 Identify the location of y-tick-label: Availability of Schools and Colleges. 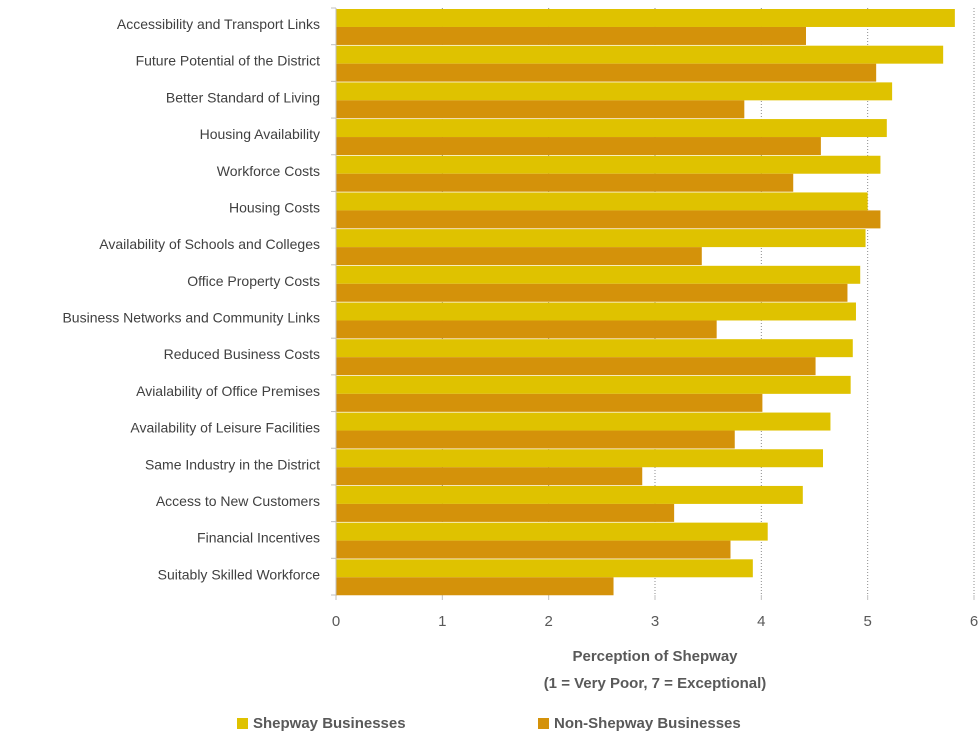
(209, 244).